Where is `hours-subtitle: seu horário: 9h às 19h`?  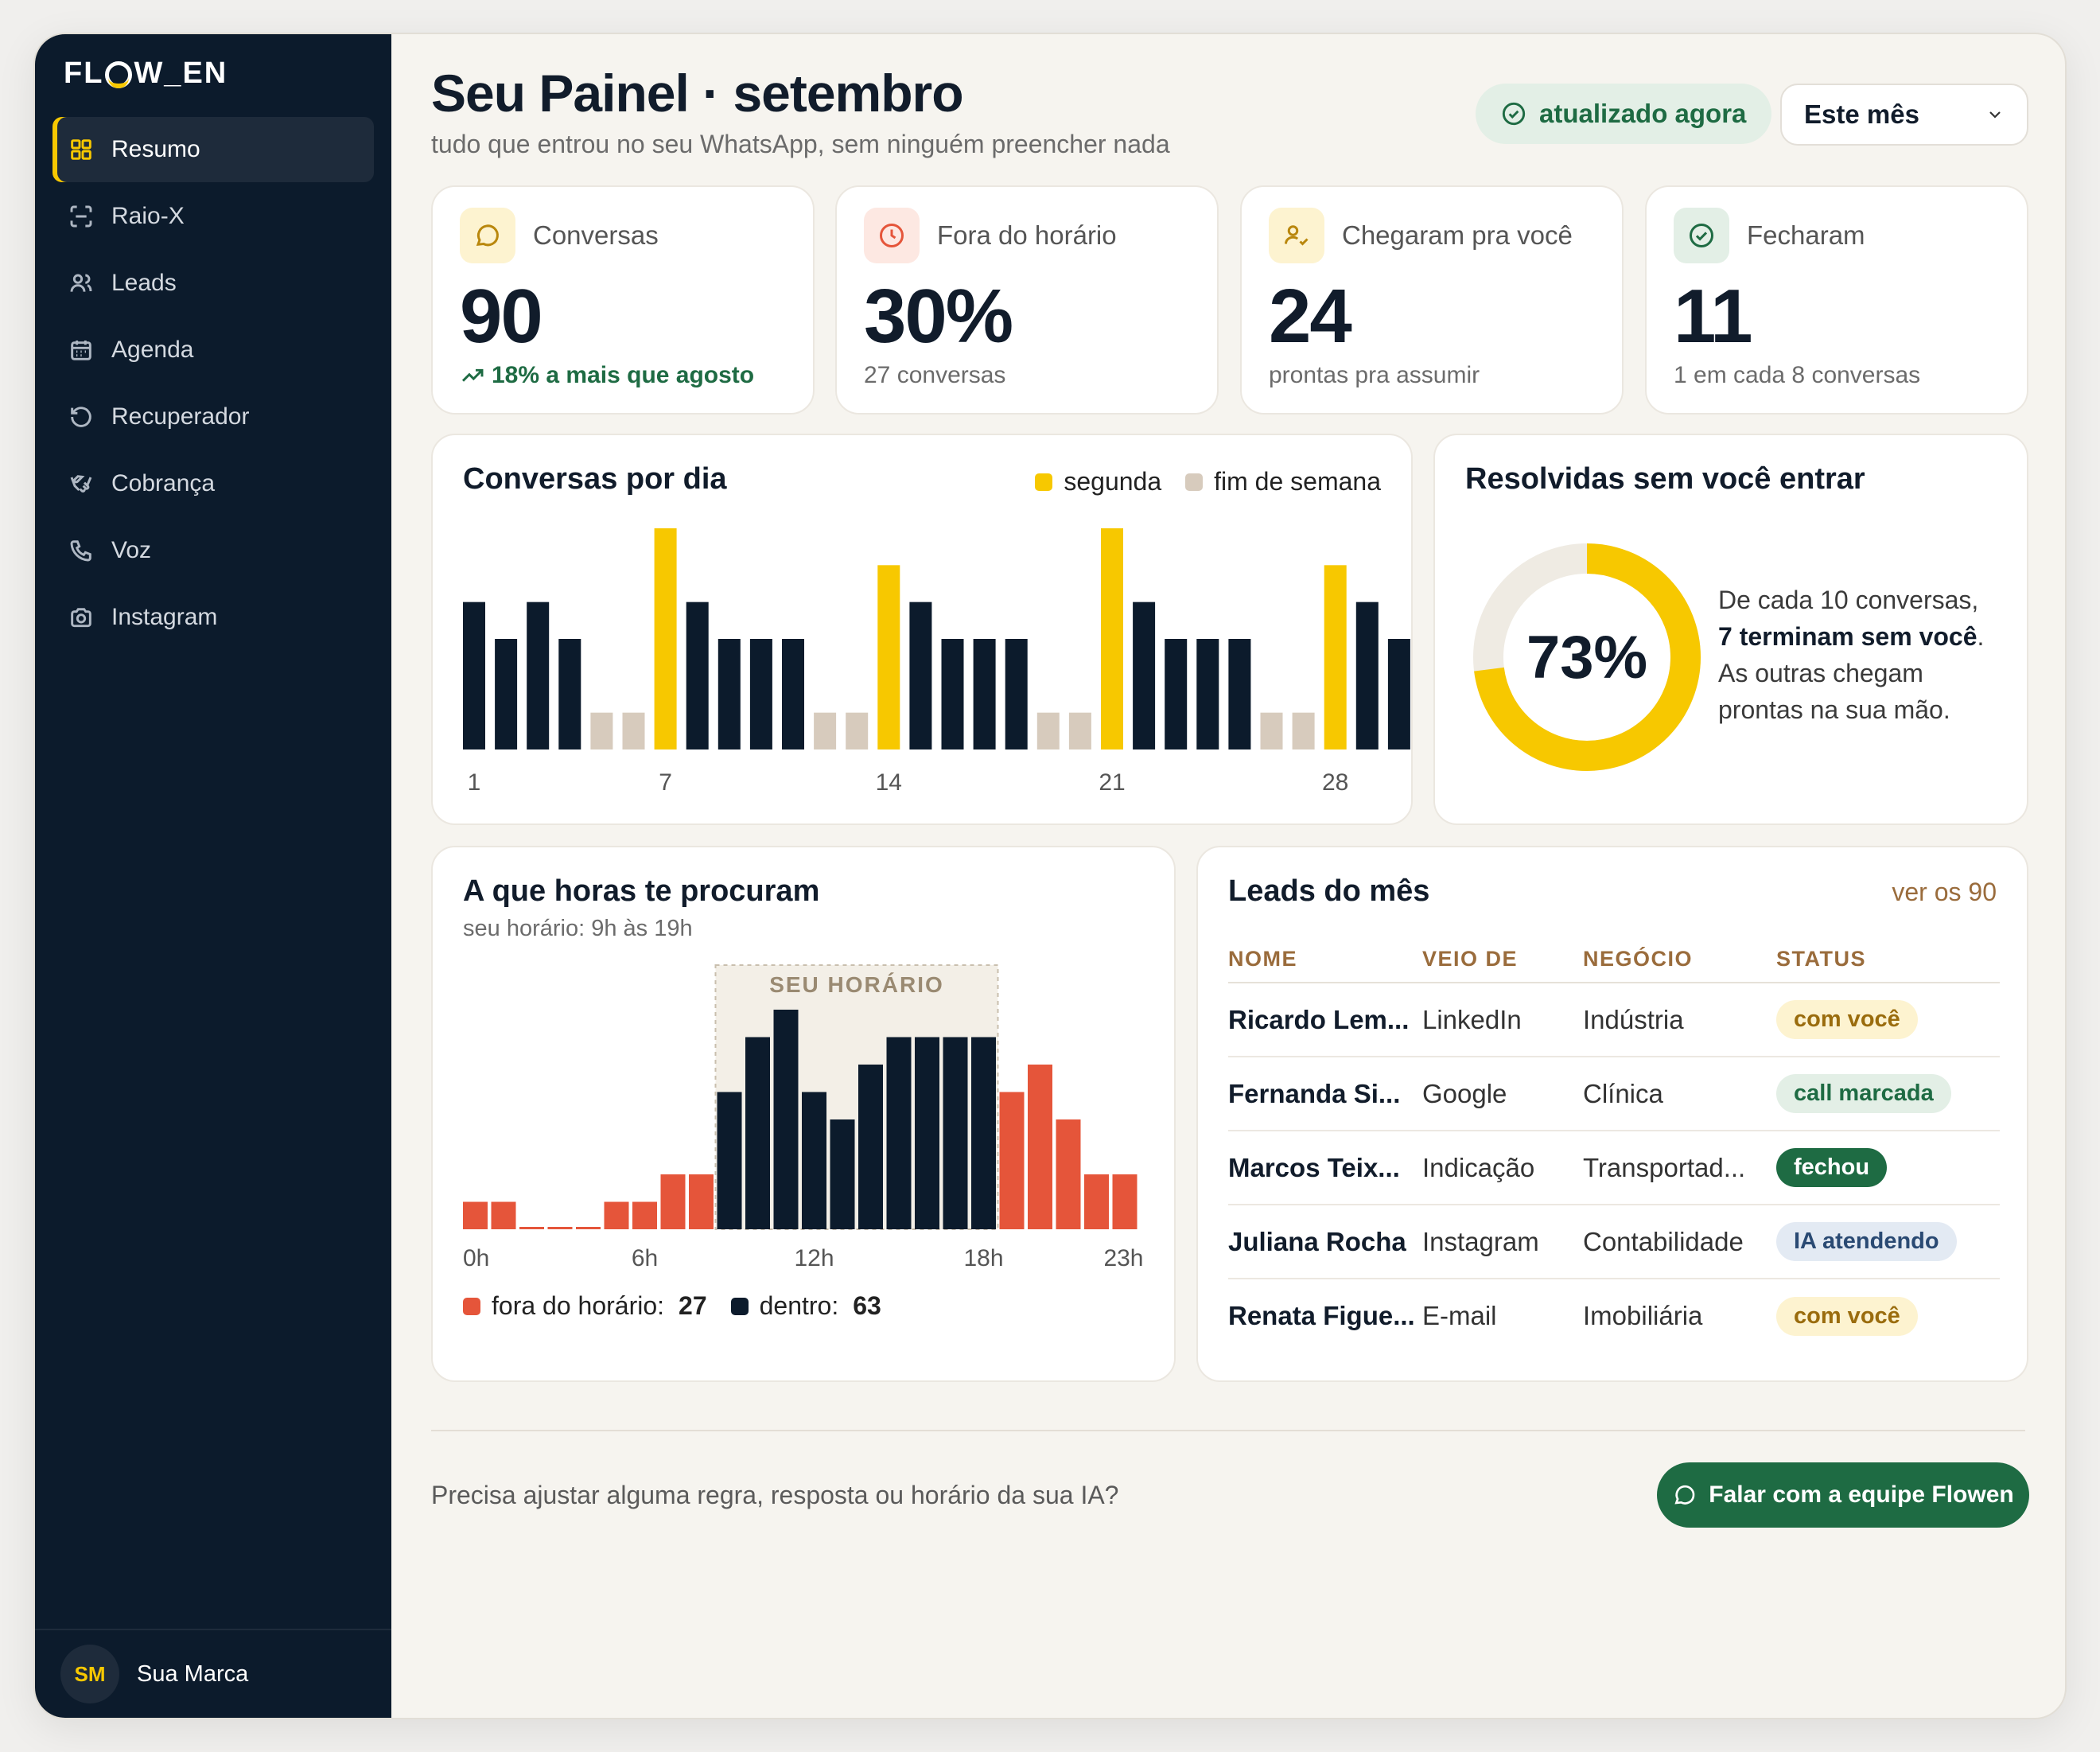
hours-subtitle: seu horário: 9h às 19h is located at coordinates (578, 928).